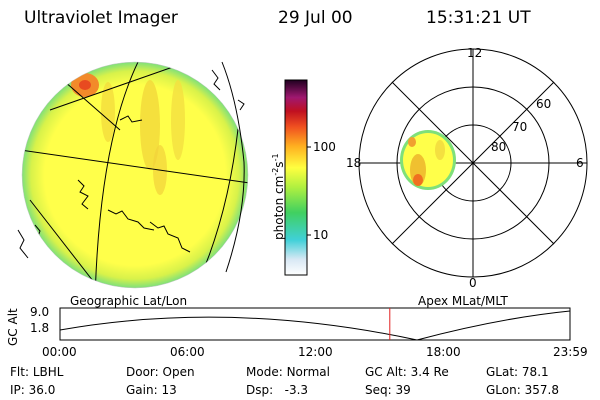 The height and width of the screenshot is (400, 600). What do you see at coordinates (428, 160) in the screenshot?
I see `polar-aurora` at bounding box center [428, 160].